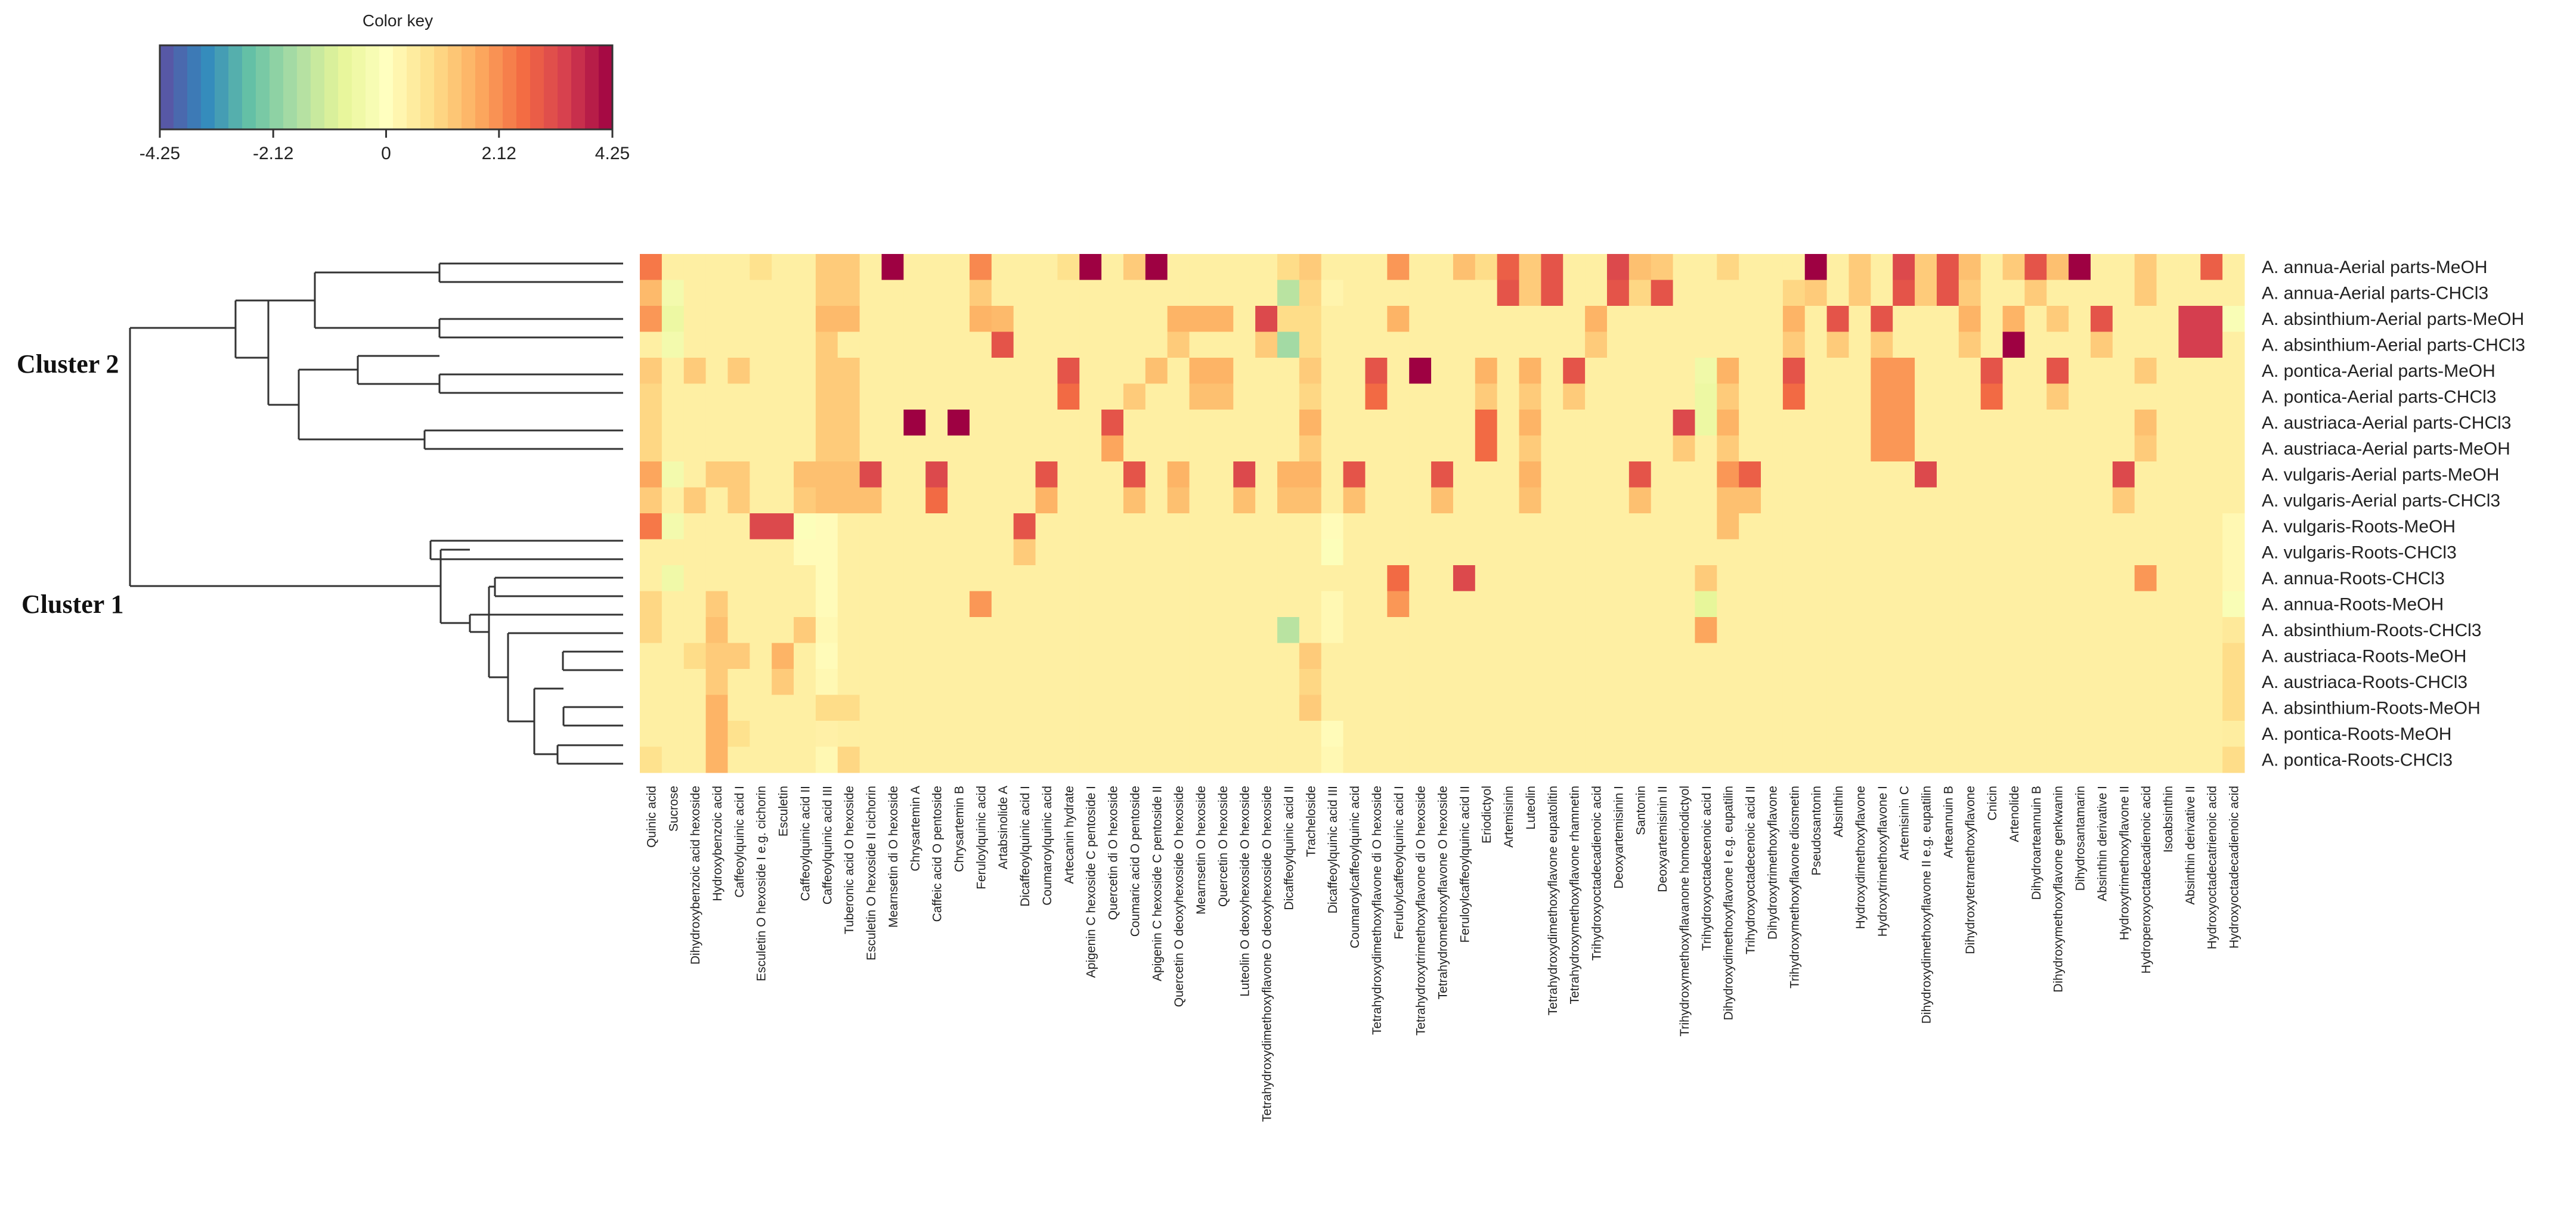 This screenshot has width=2576, height=1218. Describe the element at coordinates (1816, 831) in the screenshot. I see `column-label: Pseudosantonin` at that location.